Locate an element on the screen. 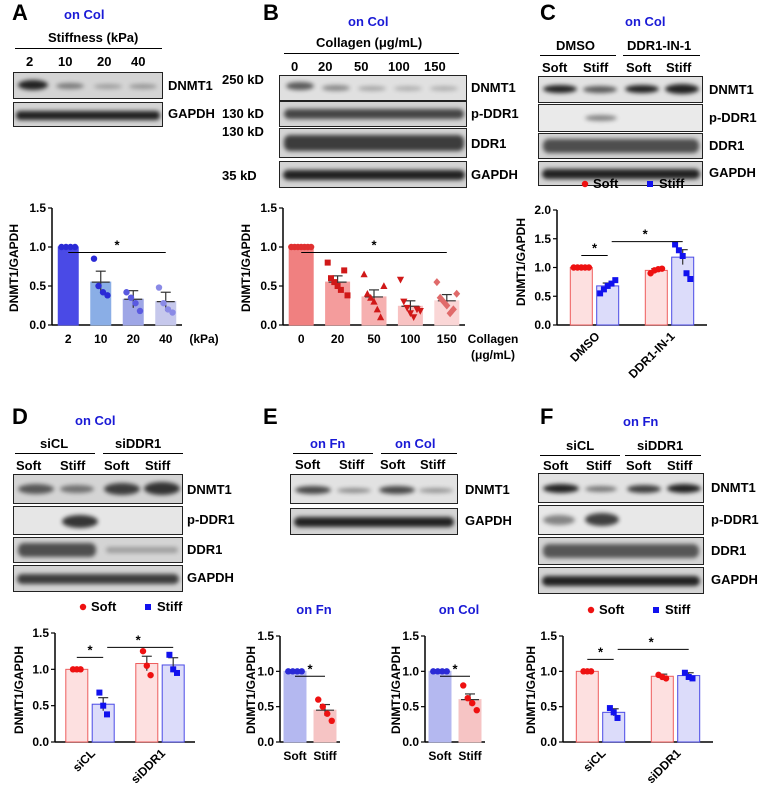  panel-d-lane: Soft is located at coordinates (117, 465).